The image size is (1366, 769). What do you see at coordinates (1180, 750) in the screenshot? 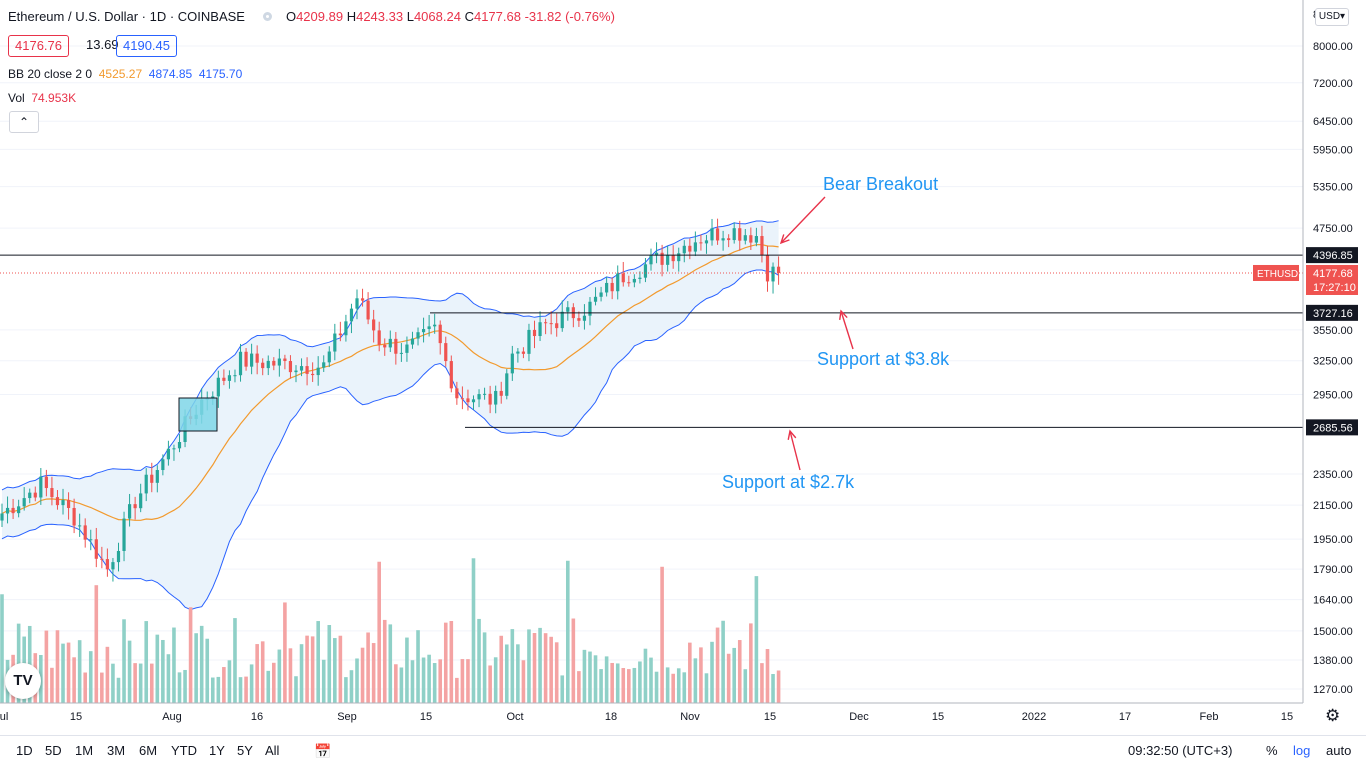
I see `clock-time: 09:32:50 (UTC+3)` at bounding box center [1180, 750].